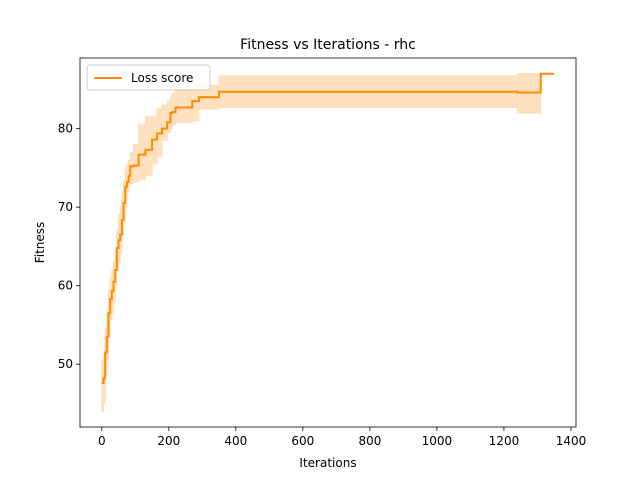 Image resolution: width=640 pixels, height=480 pixels. What do you see at coordinates (65, 286) in the screenshot?
I see `y-tick-label: 60` at bounding box center [65, 286].